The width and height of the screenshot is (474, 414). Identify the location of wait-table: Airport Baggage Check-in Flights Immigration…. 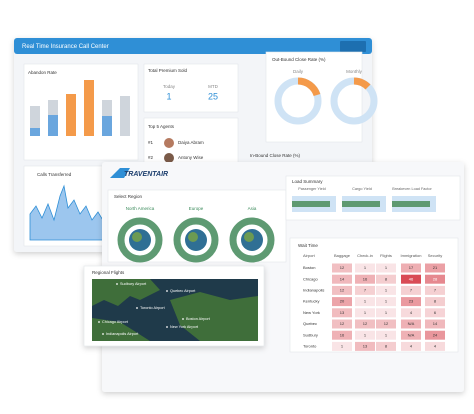
(374, 302).